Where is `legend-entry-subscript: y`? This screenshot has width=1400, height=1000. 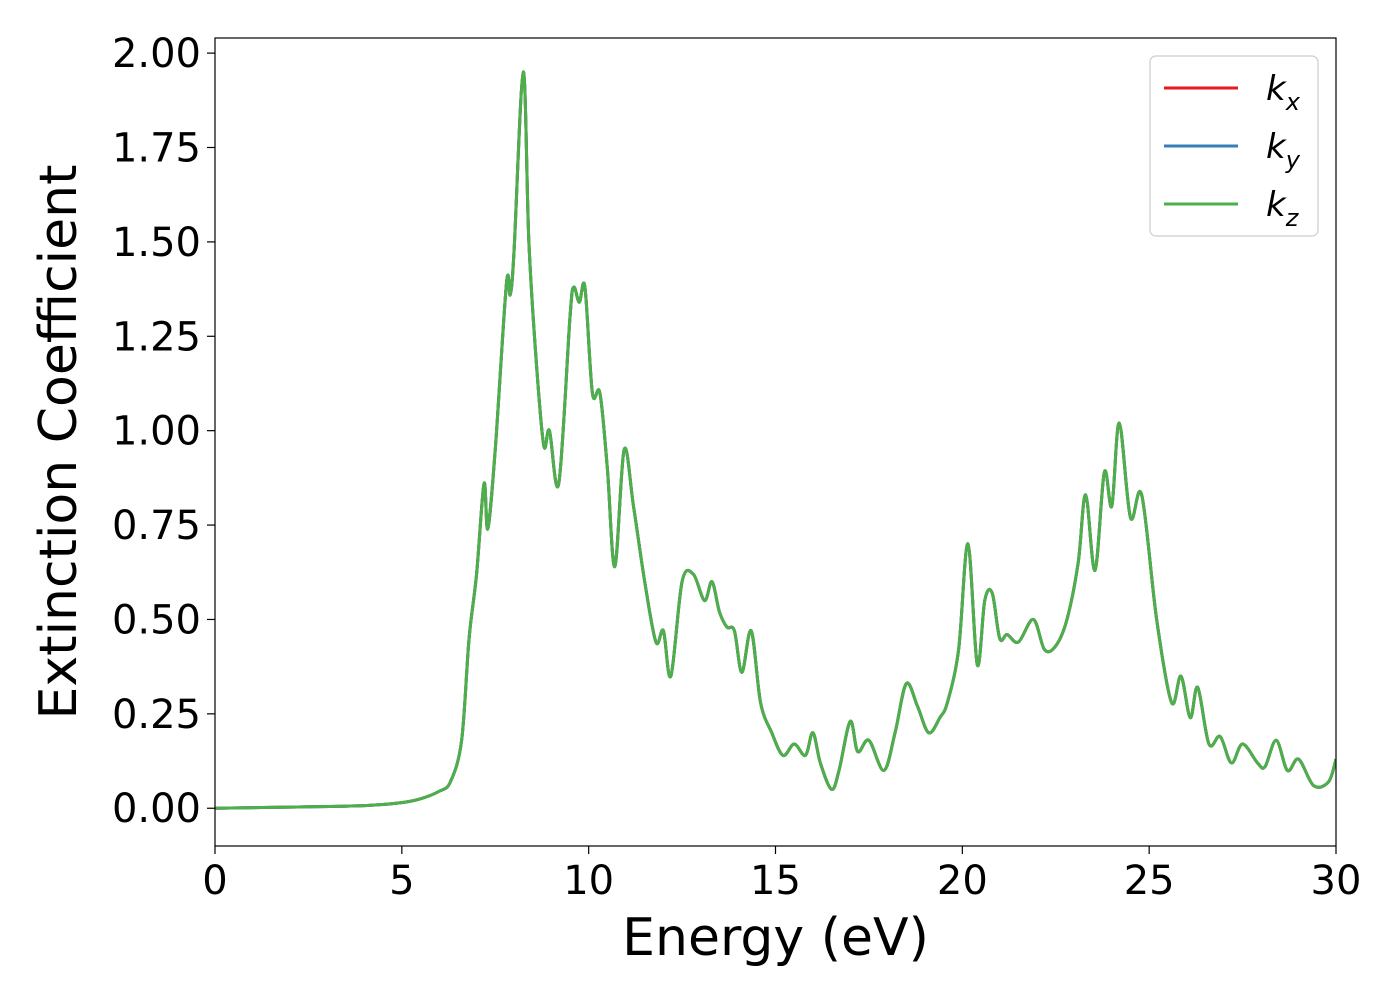
legend-entry-subscript: y is located at coordinates (1293, 160).